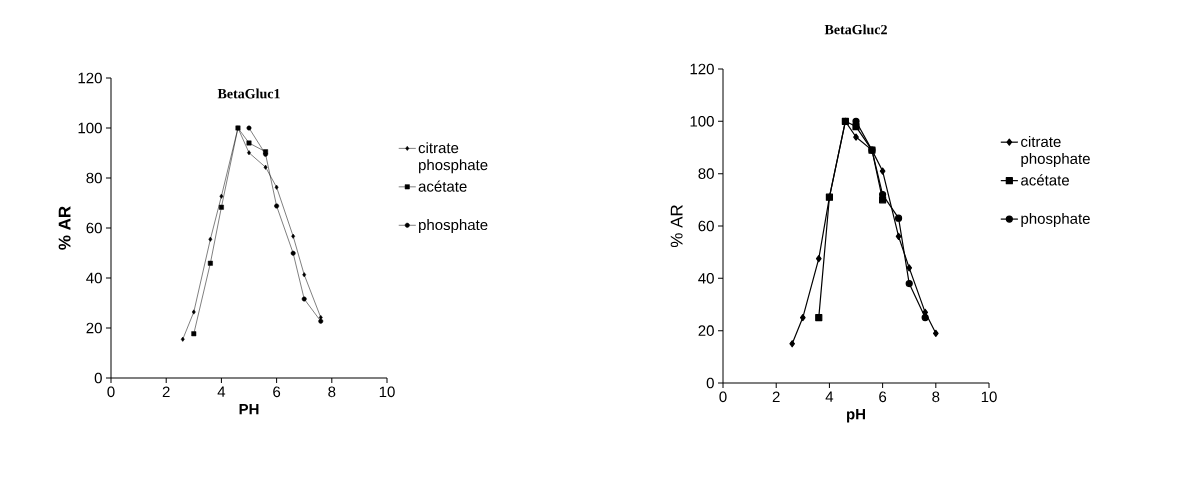 The height and width of the screenshot is (482, 1185). Describe the element at coordinates (248, 93) in the screenshot. I see `text: BetaGluc1` at that location.